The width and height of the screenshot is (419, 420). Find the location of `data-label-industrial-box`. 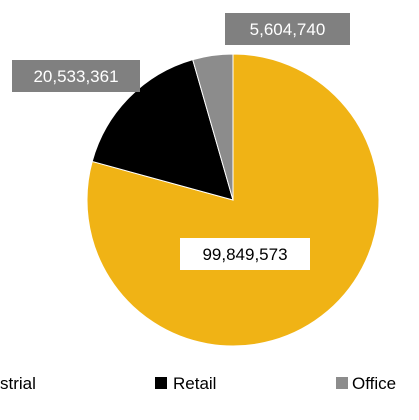

data-label-industrial-box is located at coordinates (245, 254).